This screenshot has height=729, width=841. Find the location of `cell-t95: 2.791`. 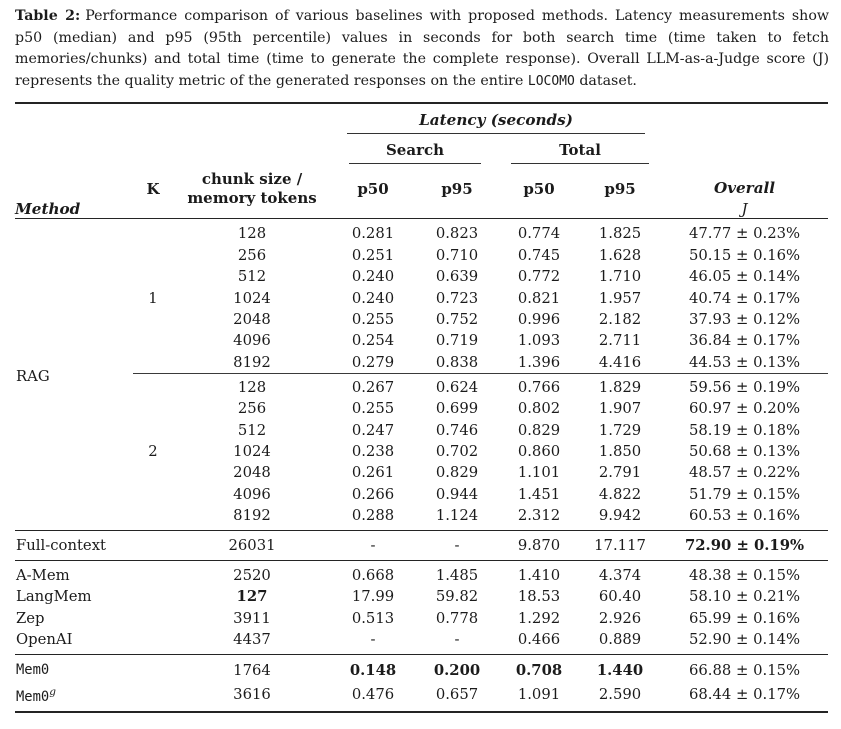

cell-t95: 2.791 is located at coordinates (620, 473).